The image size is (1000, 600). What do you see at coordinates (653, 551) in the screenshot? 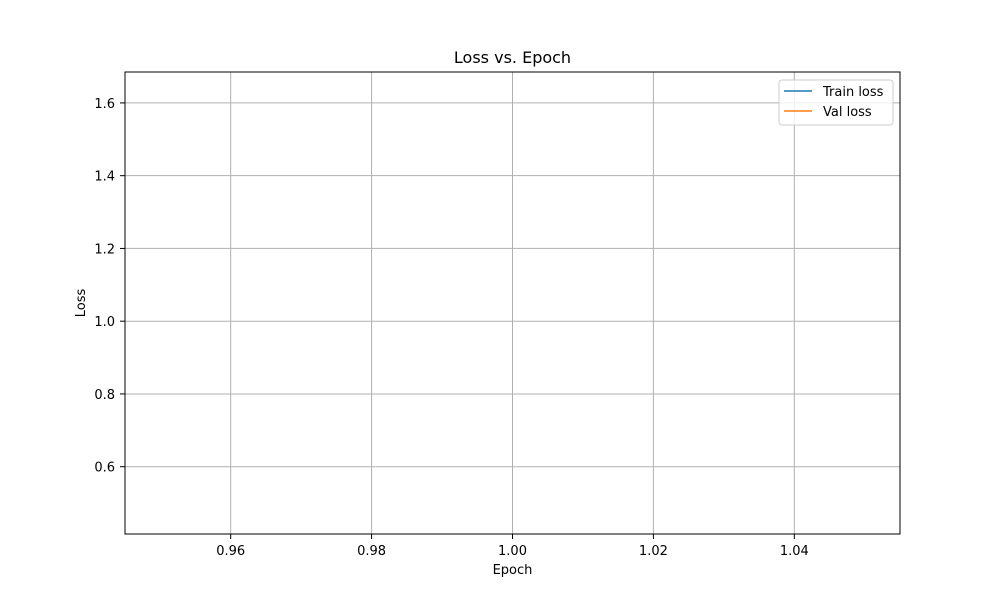
I see `x-tick-label: 1.02` at bounding box center [653, 551].